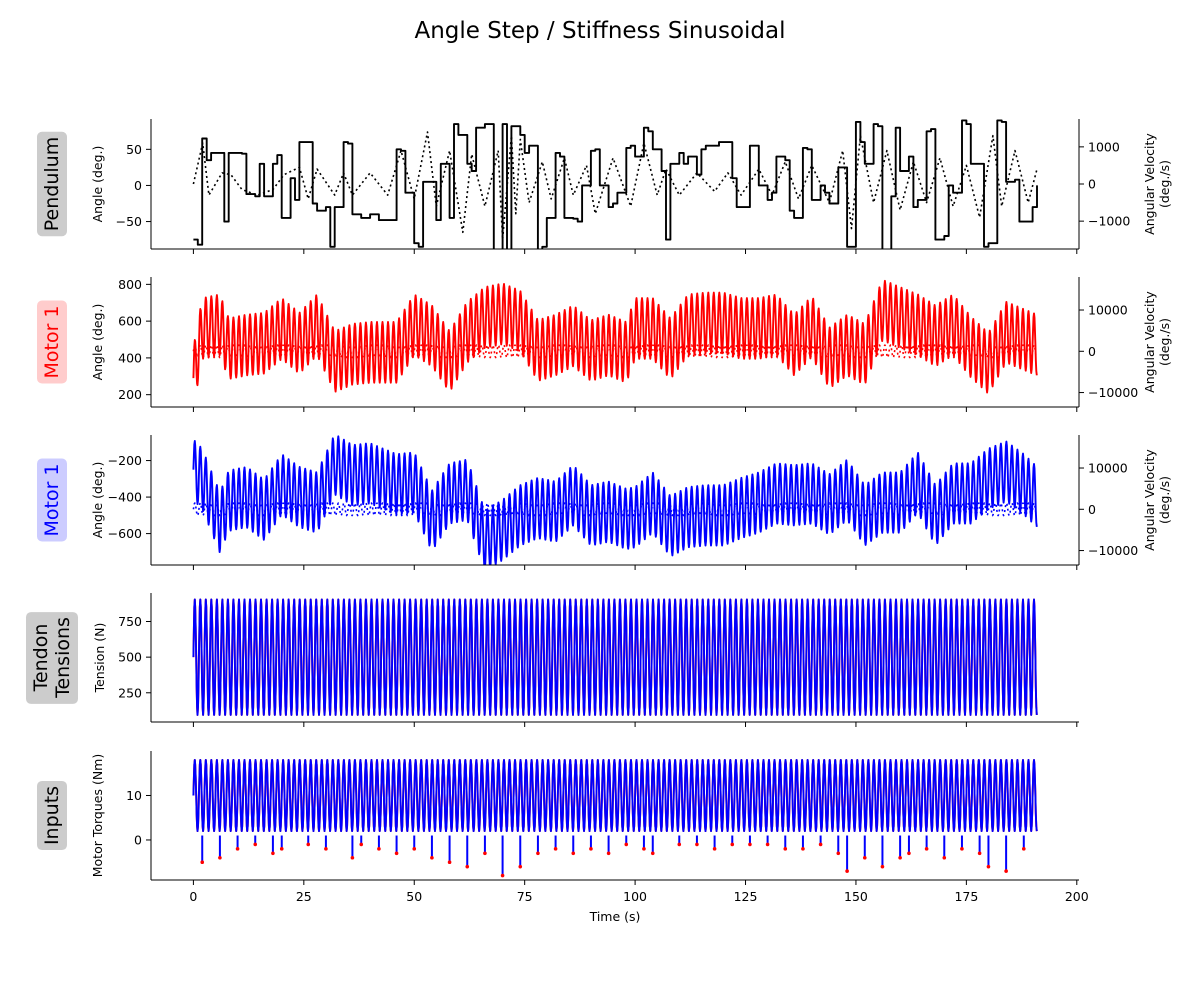 The width and height of the screenshot is (1200, 990). I want to click on y-right-tick-label: 1000, so click(1104, 146).